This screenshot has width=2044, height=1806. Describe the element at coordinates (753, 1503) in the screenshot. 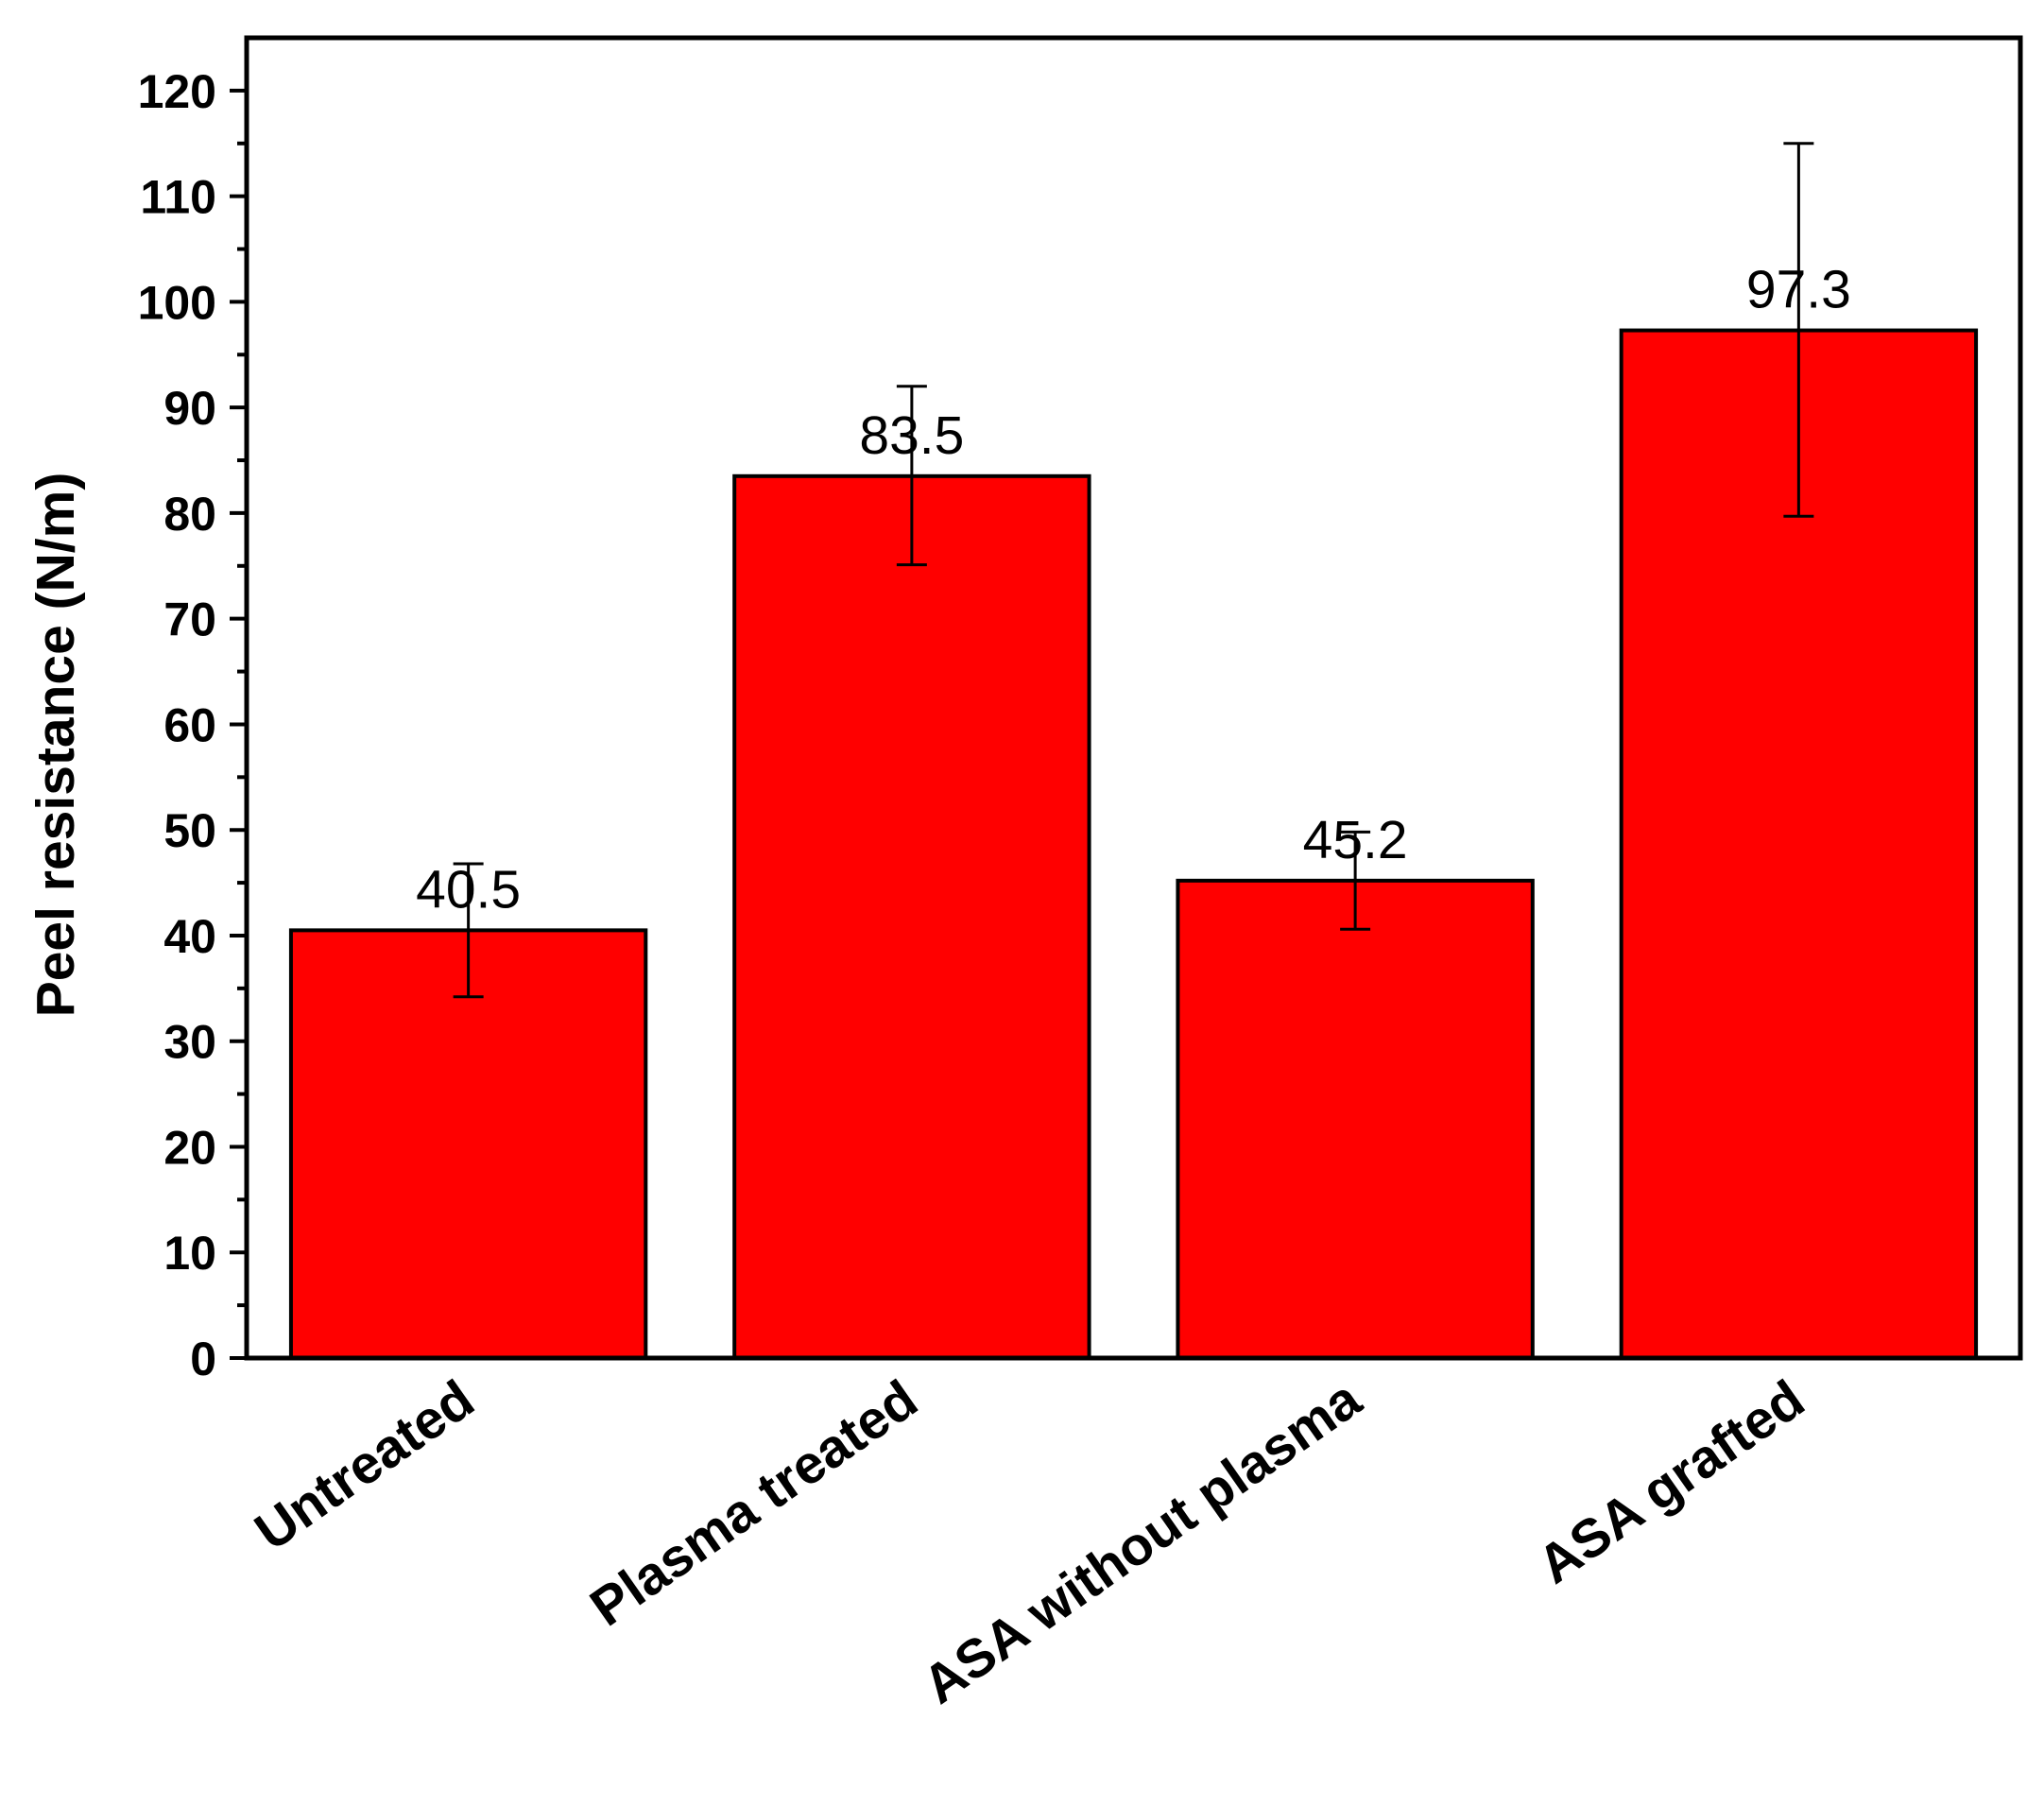

I see `category-label-2: Plasma treated` at that location.